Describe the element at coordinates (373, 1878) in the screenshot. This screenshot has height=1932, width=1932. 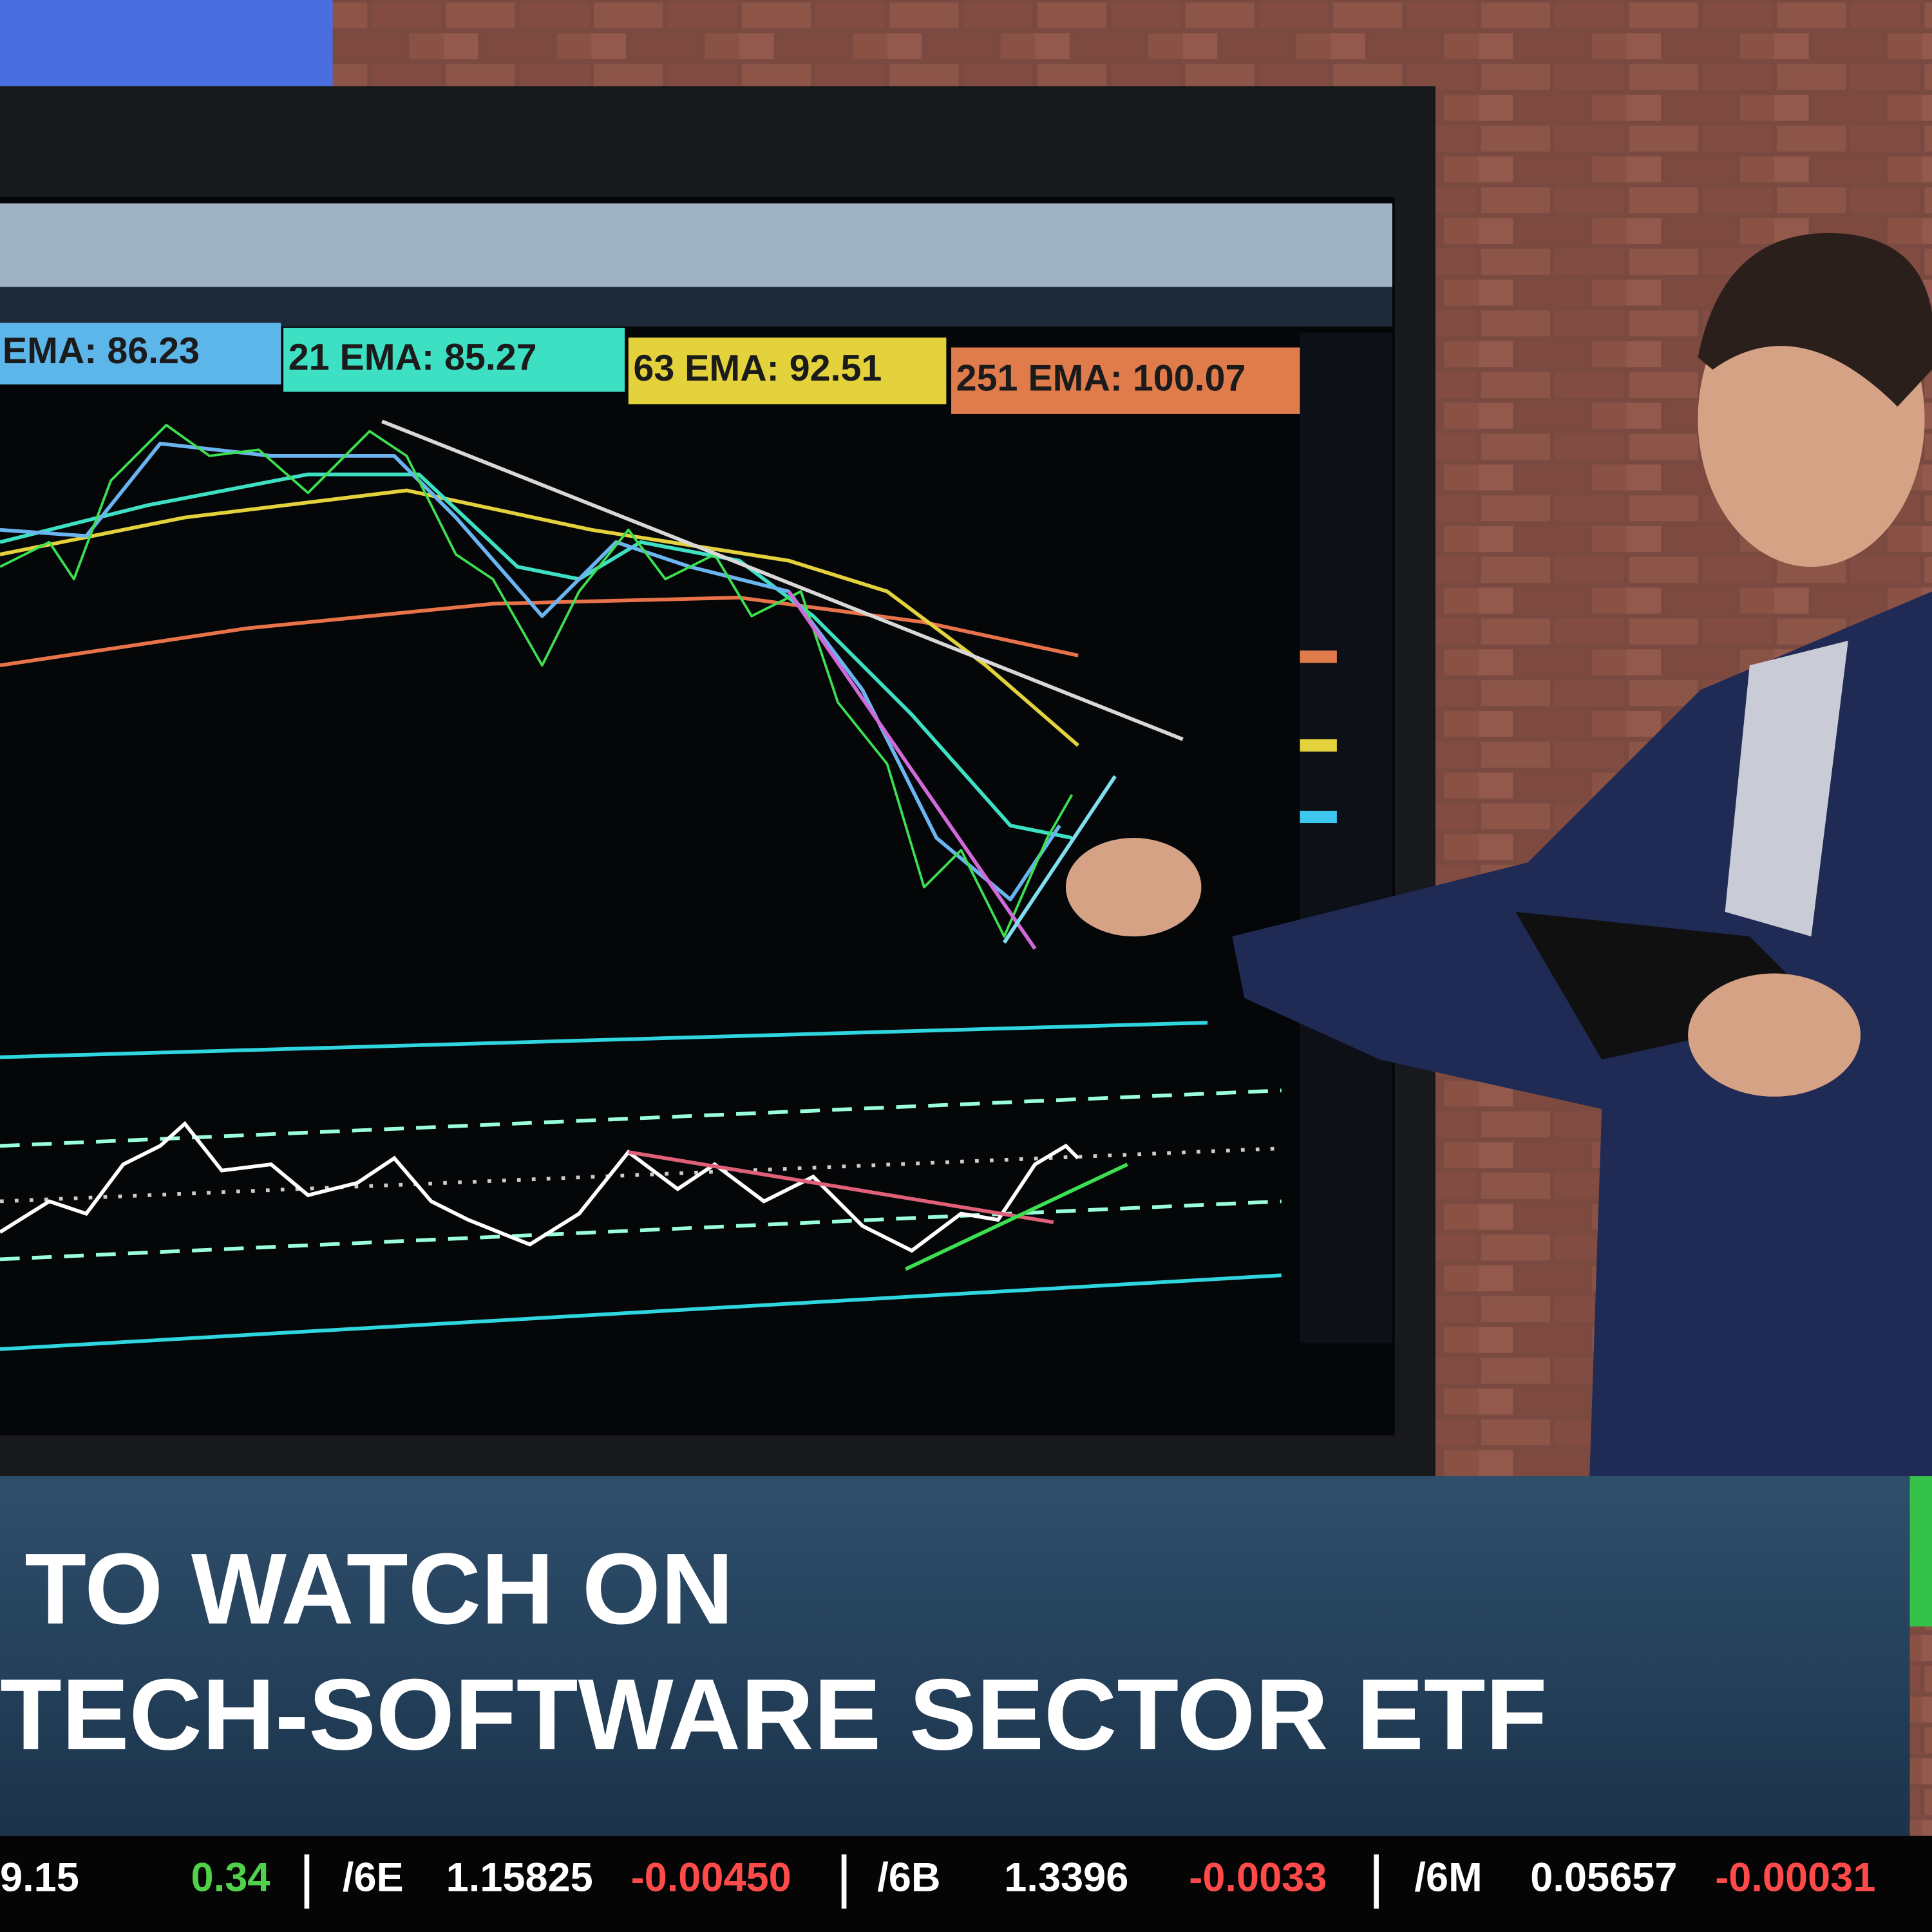
I see `ticker-item: /6E` at that location.